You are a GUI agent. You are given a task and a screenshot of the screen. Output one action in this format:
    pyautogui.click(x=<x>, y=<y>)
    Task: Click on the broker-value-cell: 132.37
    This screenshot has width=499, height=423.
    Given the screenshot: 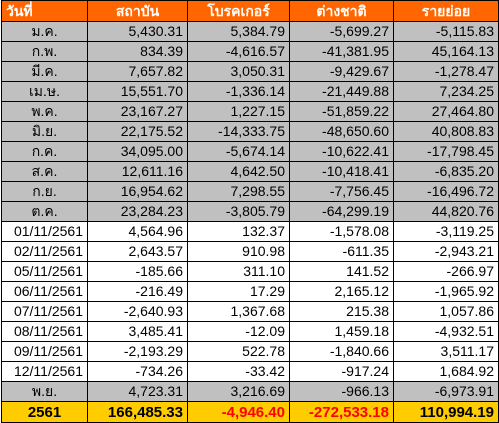 What is the action you would take?
    pyautogui.click(x=238, y=231)
    